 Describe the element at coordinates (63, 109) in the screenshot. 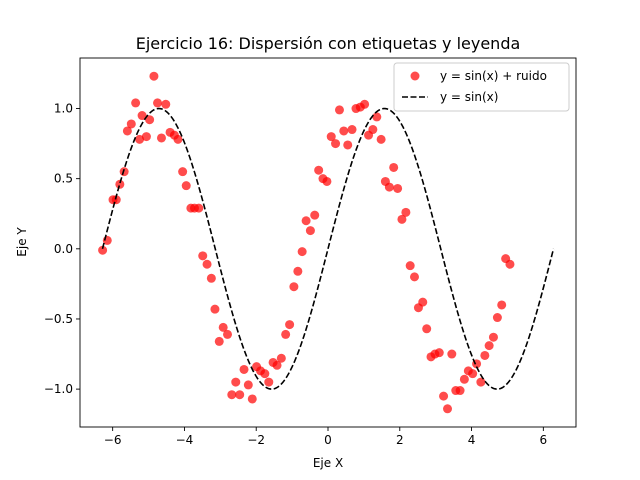

I see `y-tick-label: 1.0` at that location.